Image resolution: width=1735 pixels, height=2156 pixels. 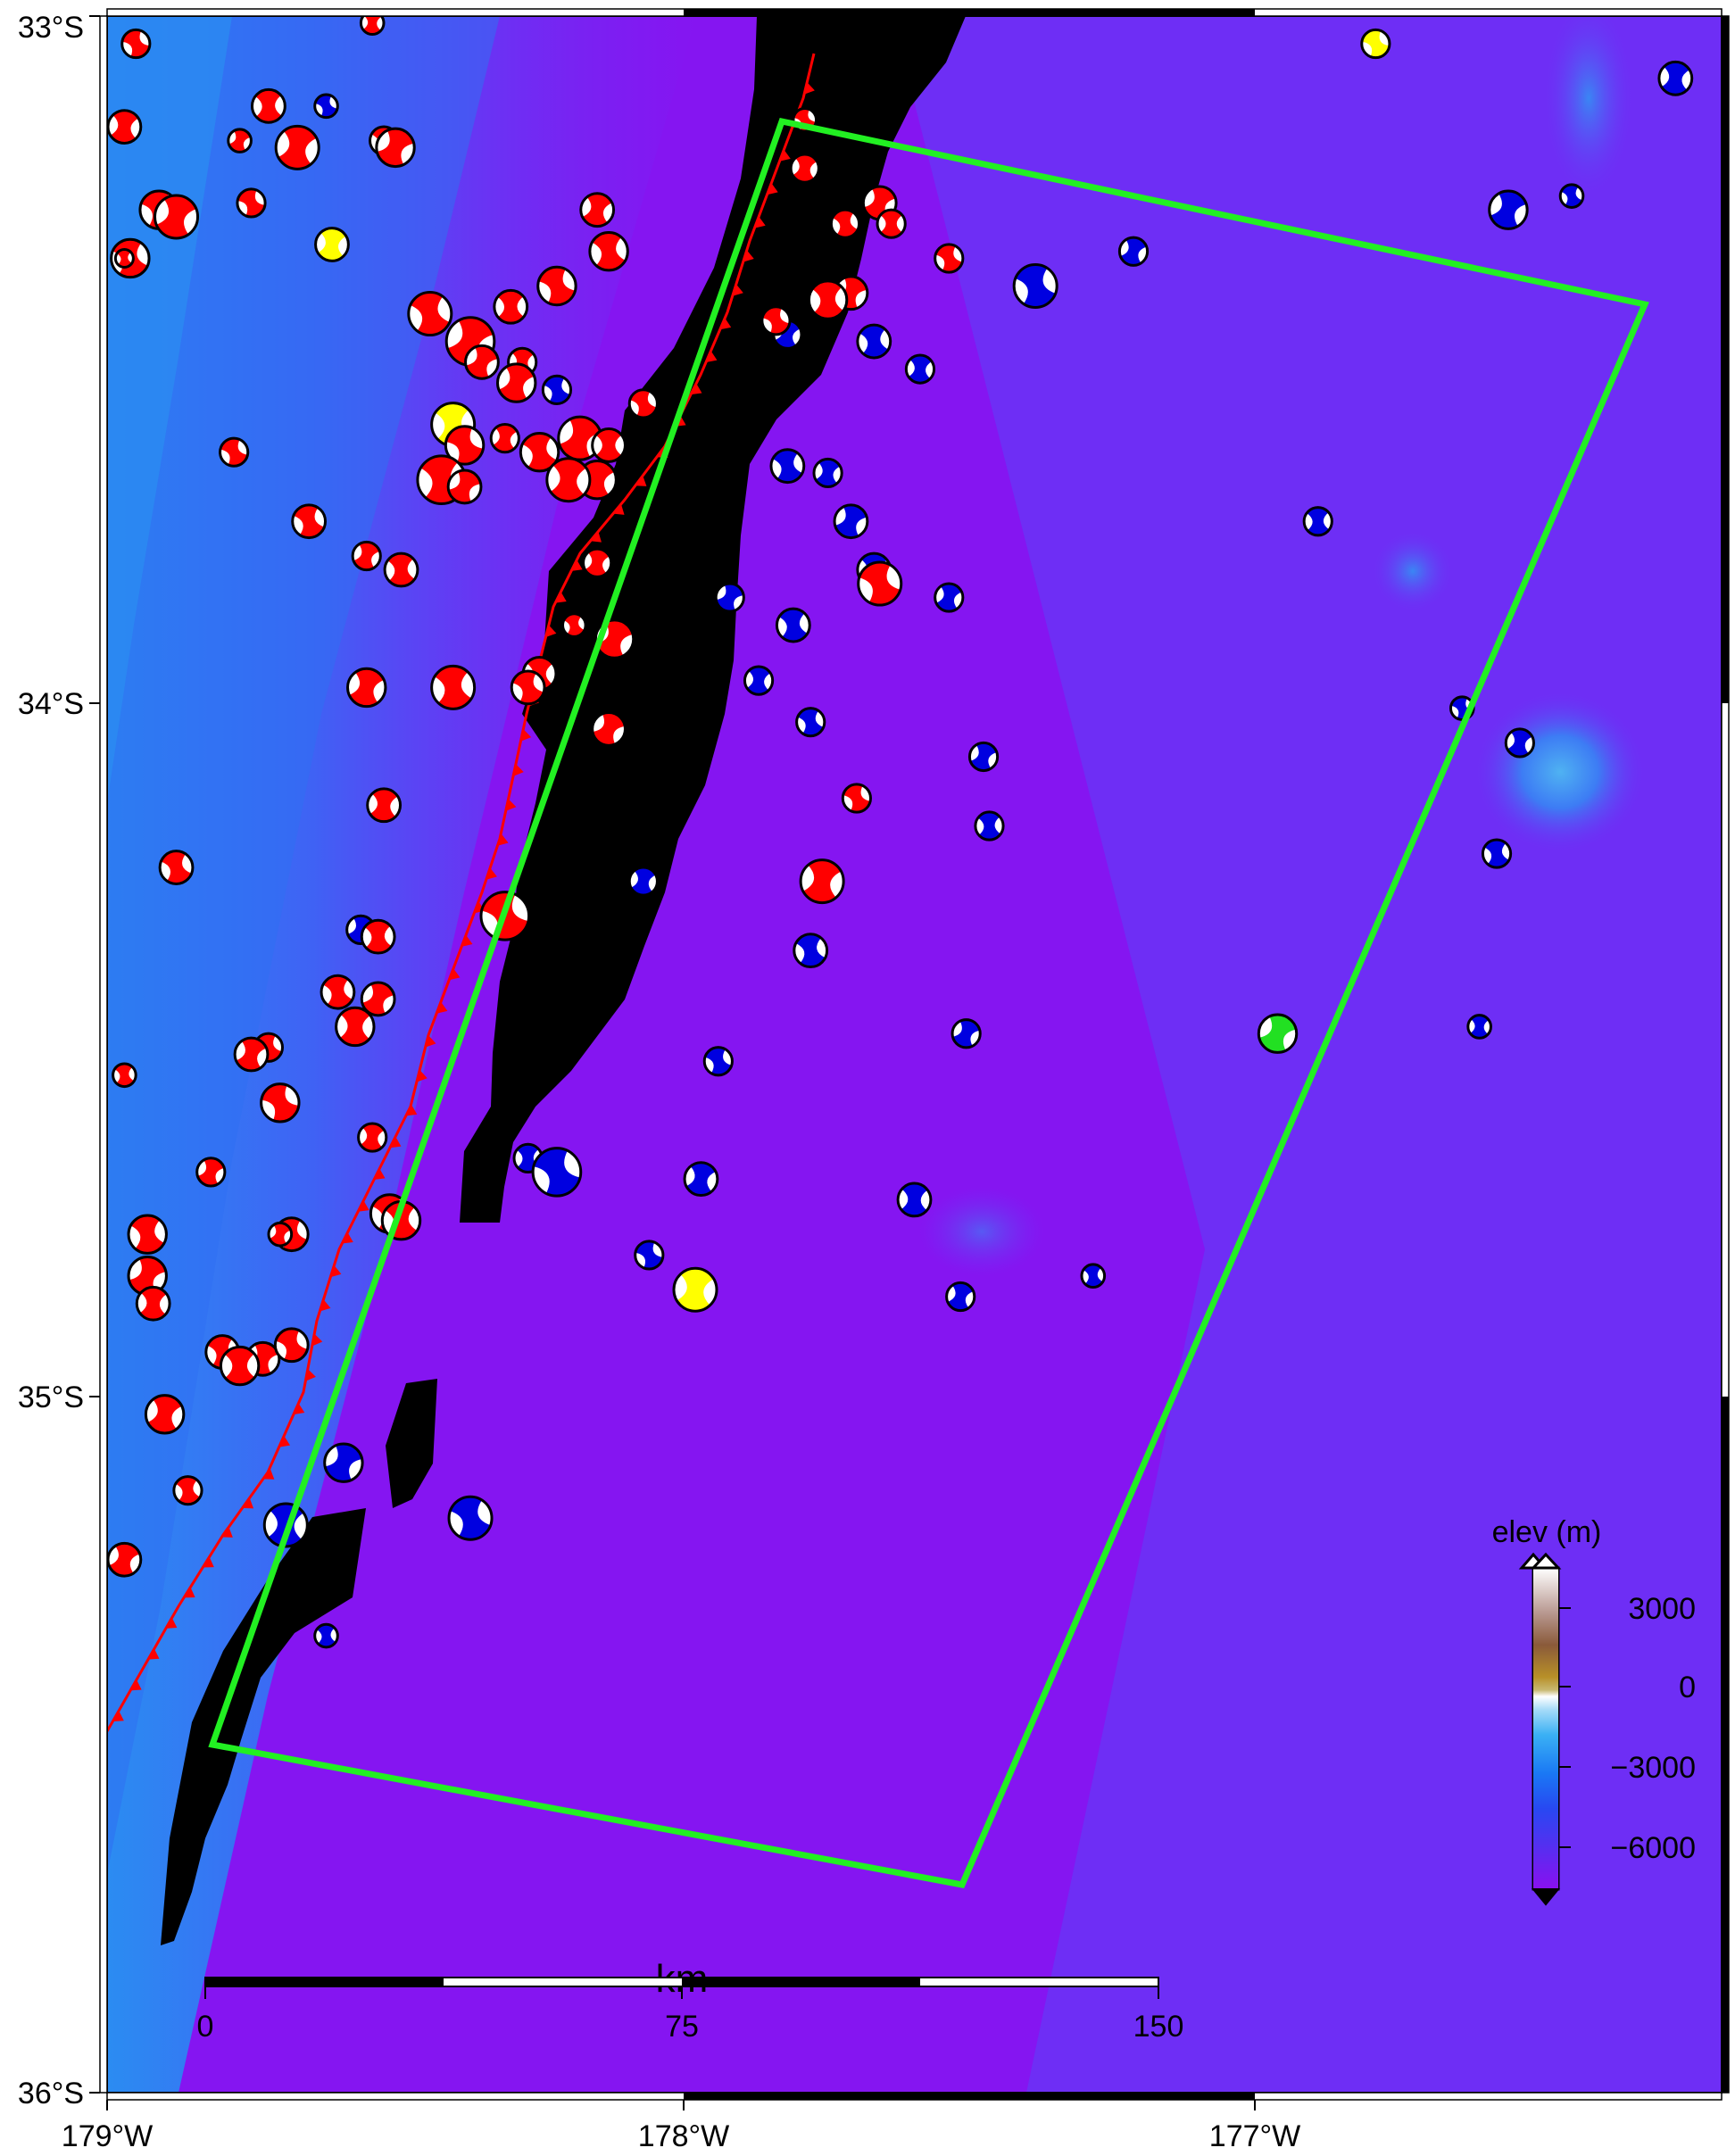 I want to click on lat-label-35: 35°S, so click(x=51, y=1397).